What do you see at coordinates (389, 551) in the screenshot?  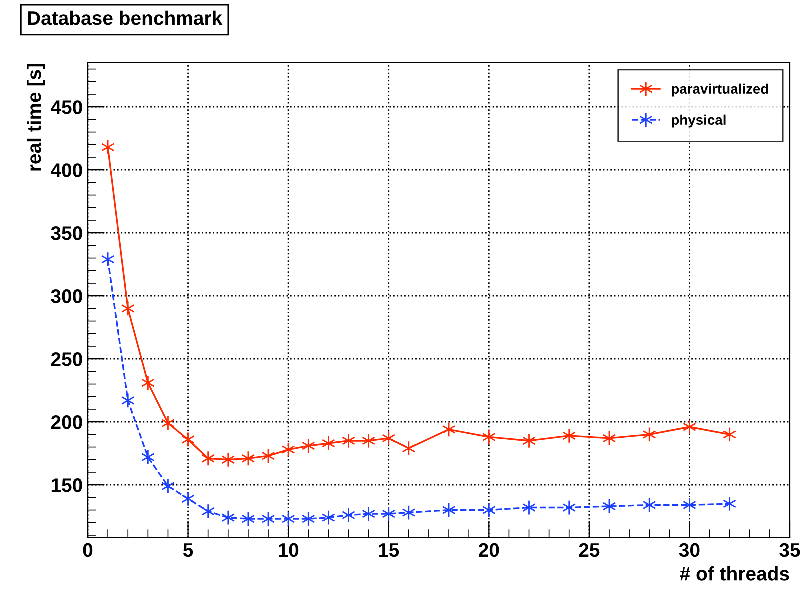 I see `x-tick-label: 15` at bounding box center [389, 551].